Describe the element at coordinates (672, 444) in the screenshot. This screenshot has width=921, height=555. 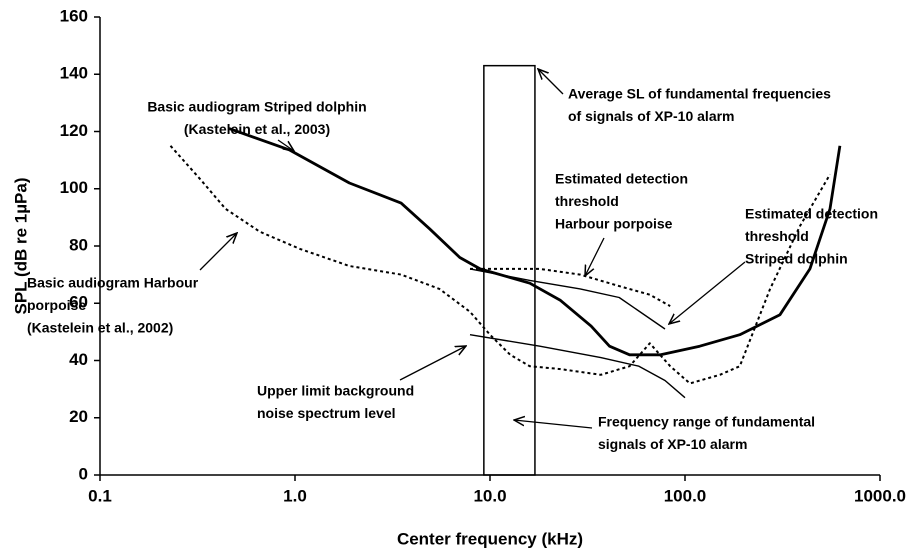
I see `annotation: signals of XP-10 alarm` at that location.